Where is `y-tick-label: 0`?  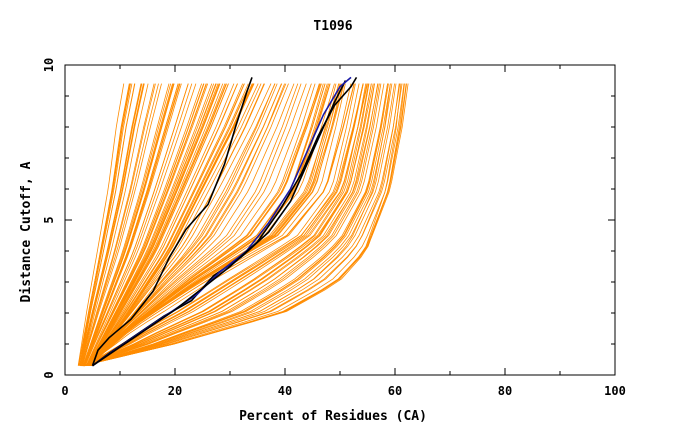
y-tick-label: 0 is located at coordinates (49, 374).